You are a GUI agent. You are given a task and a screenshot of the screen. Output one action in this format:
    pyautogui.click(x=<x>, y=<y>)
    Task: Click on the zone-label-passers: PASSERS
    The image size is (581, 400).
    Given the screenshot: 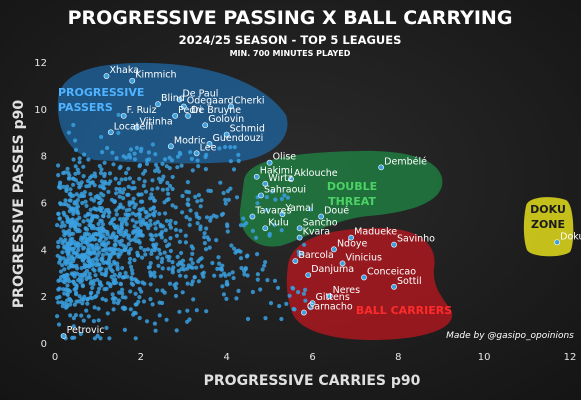 What is the action you would take?
    pyautogui.click(x=85, y=107)
    